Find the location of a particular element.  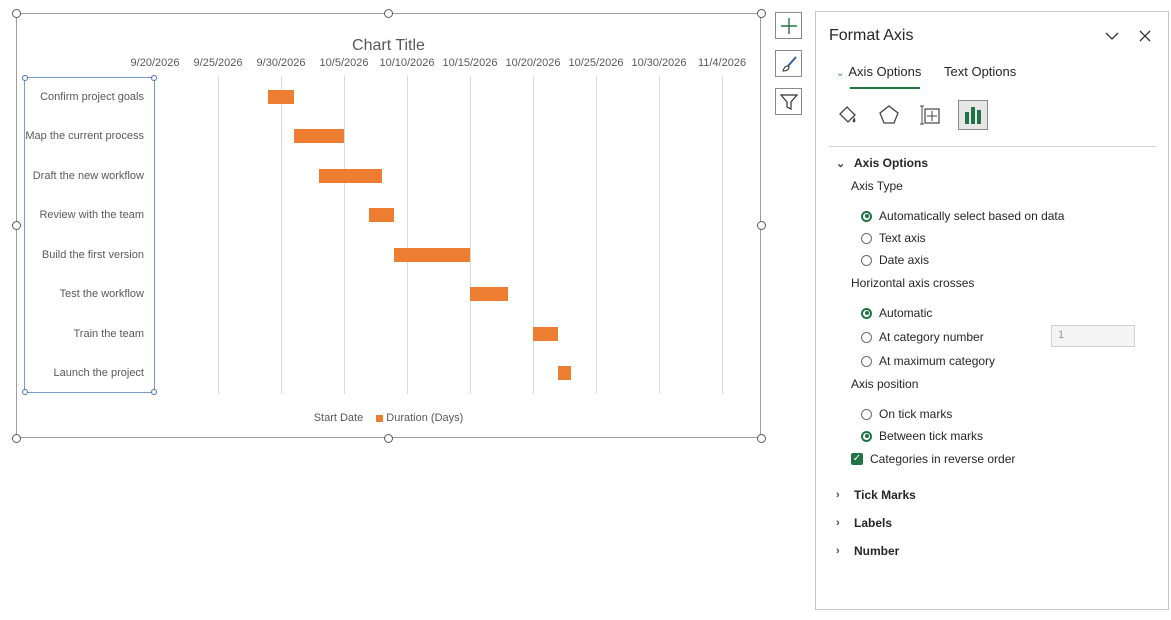

chevron-down-icon is located at coordinates (1112, 36).